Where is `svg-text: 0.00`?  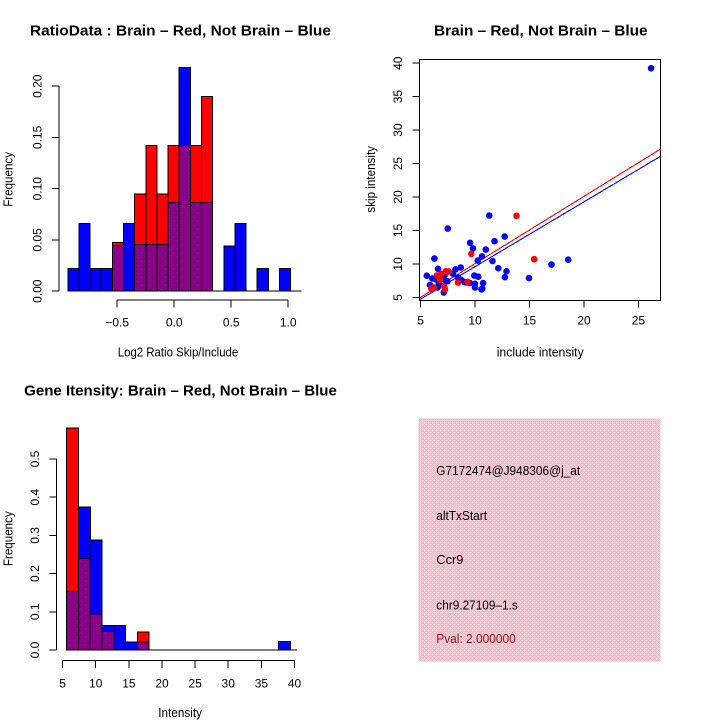 svg-text: 0.00 is located at coordinates (38, 291).